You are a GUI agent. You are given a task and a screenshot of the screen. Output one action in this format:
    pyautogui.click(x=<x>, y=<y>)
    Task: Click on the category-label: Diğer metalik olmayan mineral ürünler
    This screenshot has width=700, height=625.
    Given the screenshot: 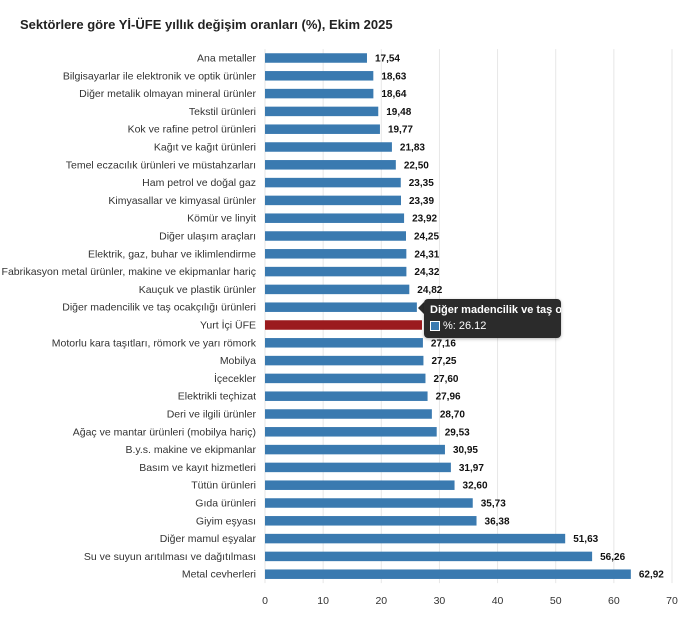 What is the action you would take?
    pyautogui.click(x=167, y=94)
    